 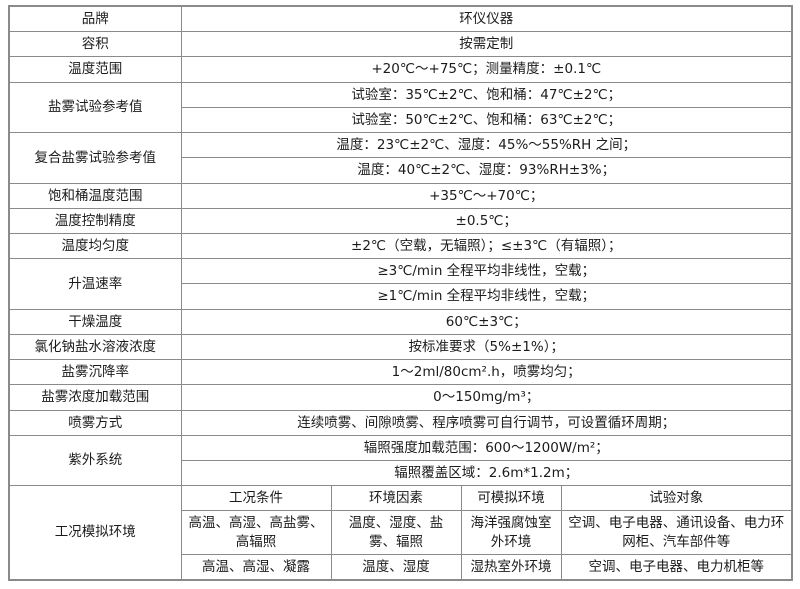 What do you see at coordinates (396, 532) in the screenshot?
I see `matrix-cell-factor-1: 温度、湿度、盐雾、辐照` at bounding box center [396, 532].